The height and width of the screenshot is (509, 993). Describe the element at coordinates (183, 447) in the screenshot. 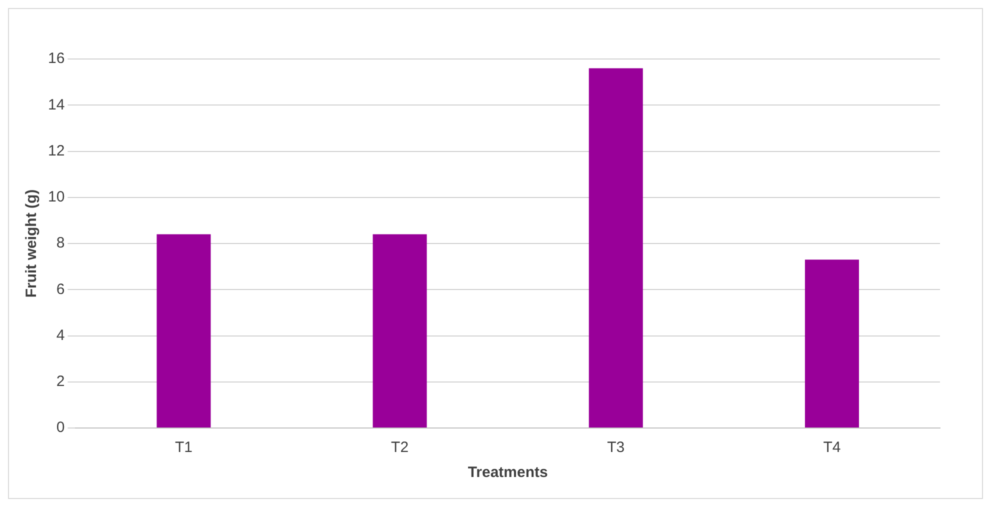

I see `x-tick-label: T1` at that location.